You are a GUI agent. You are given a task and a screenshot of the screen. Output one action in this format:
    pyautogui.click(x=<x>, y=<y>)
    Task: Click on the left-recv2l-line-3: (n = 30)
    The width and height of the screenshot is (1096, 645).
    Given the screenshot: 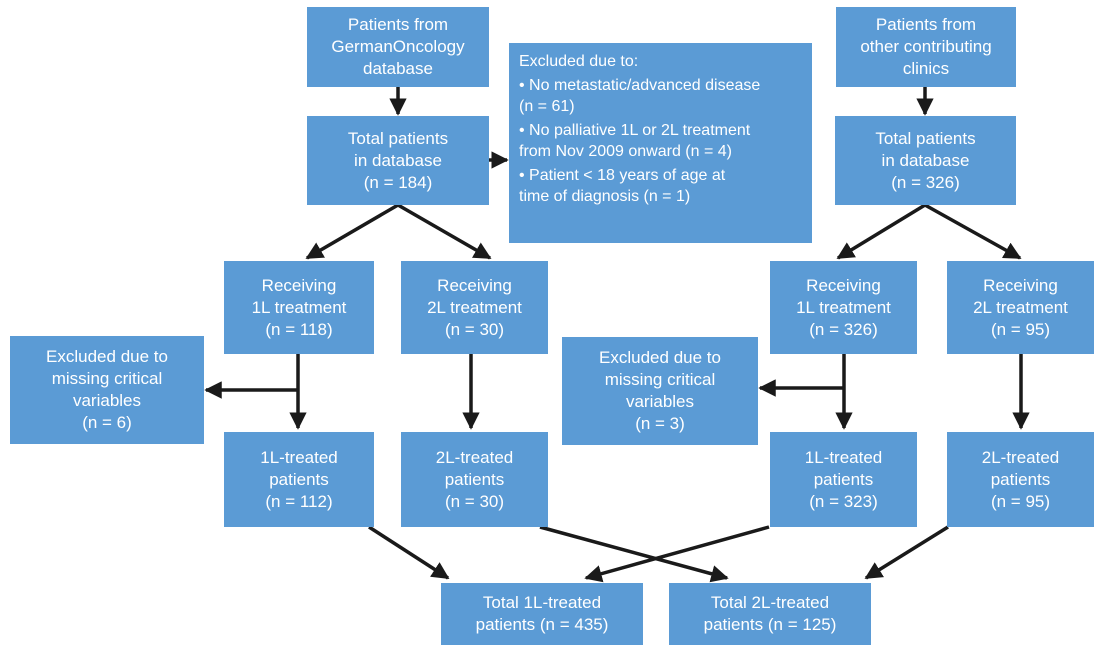 What is the action you would take?
    pyautogui.click(x=474, y=329)
    